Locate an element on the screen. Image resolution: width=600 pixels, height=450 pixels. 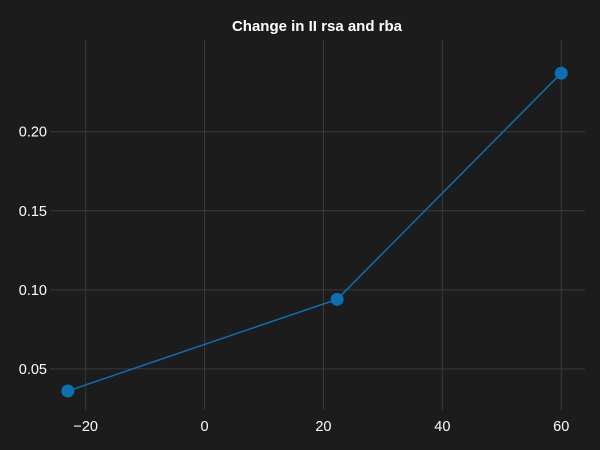
y-tick-label: 0.05 is located at coordinates (33, 370).